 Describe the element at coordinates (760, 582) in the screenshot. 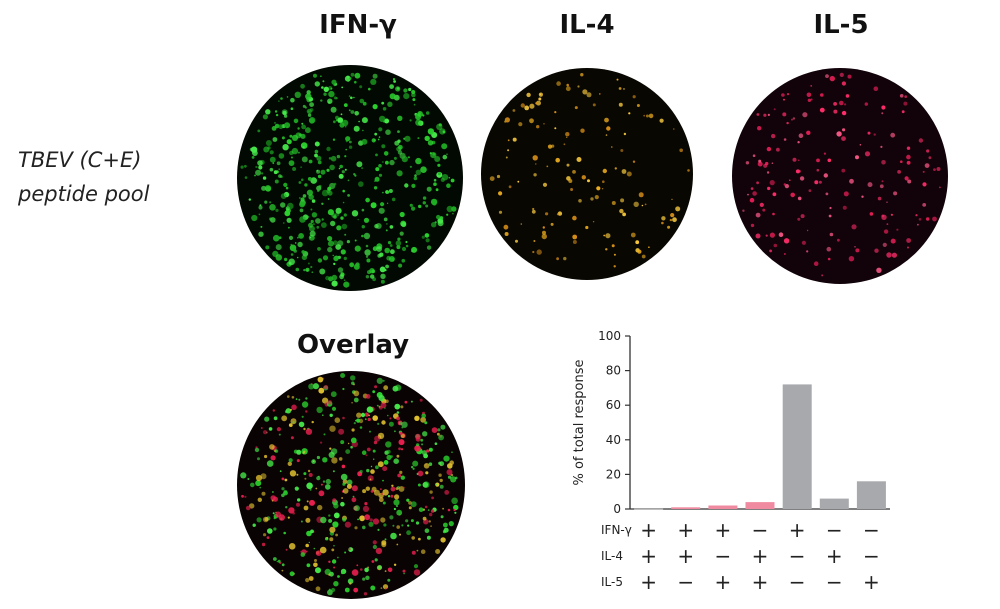

I see `sign-r2-c3: +` at that location.